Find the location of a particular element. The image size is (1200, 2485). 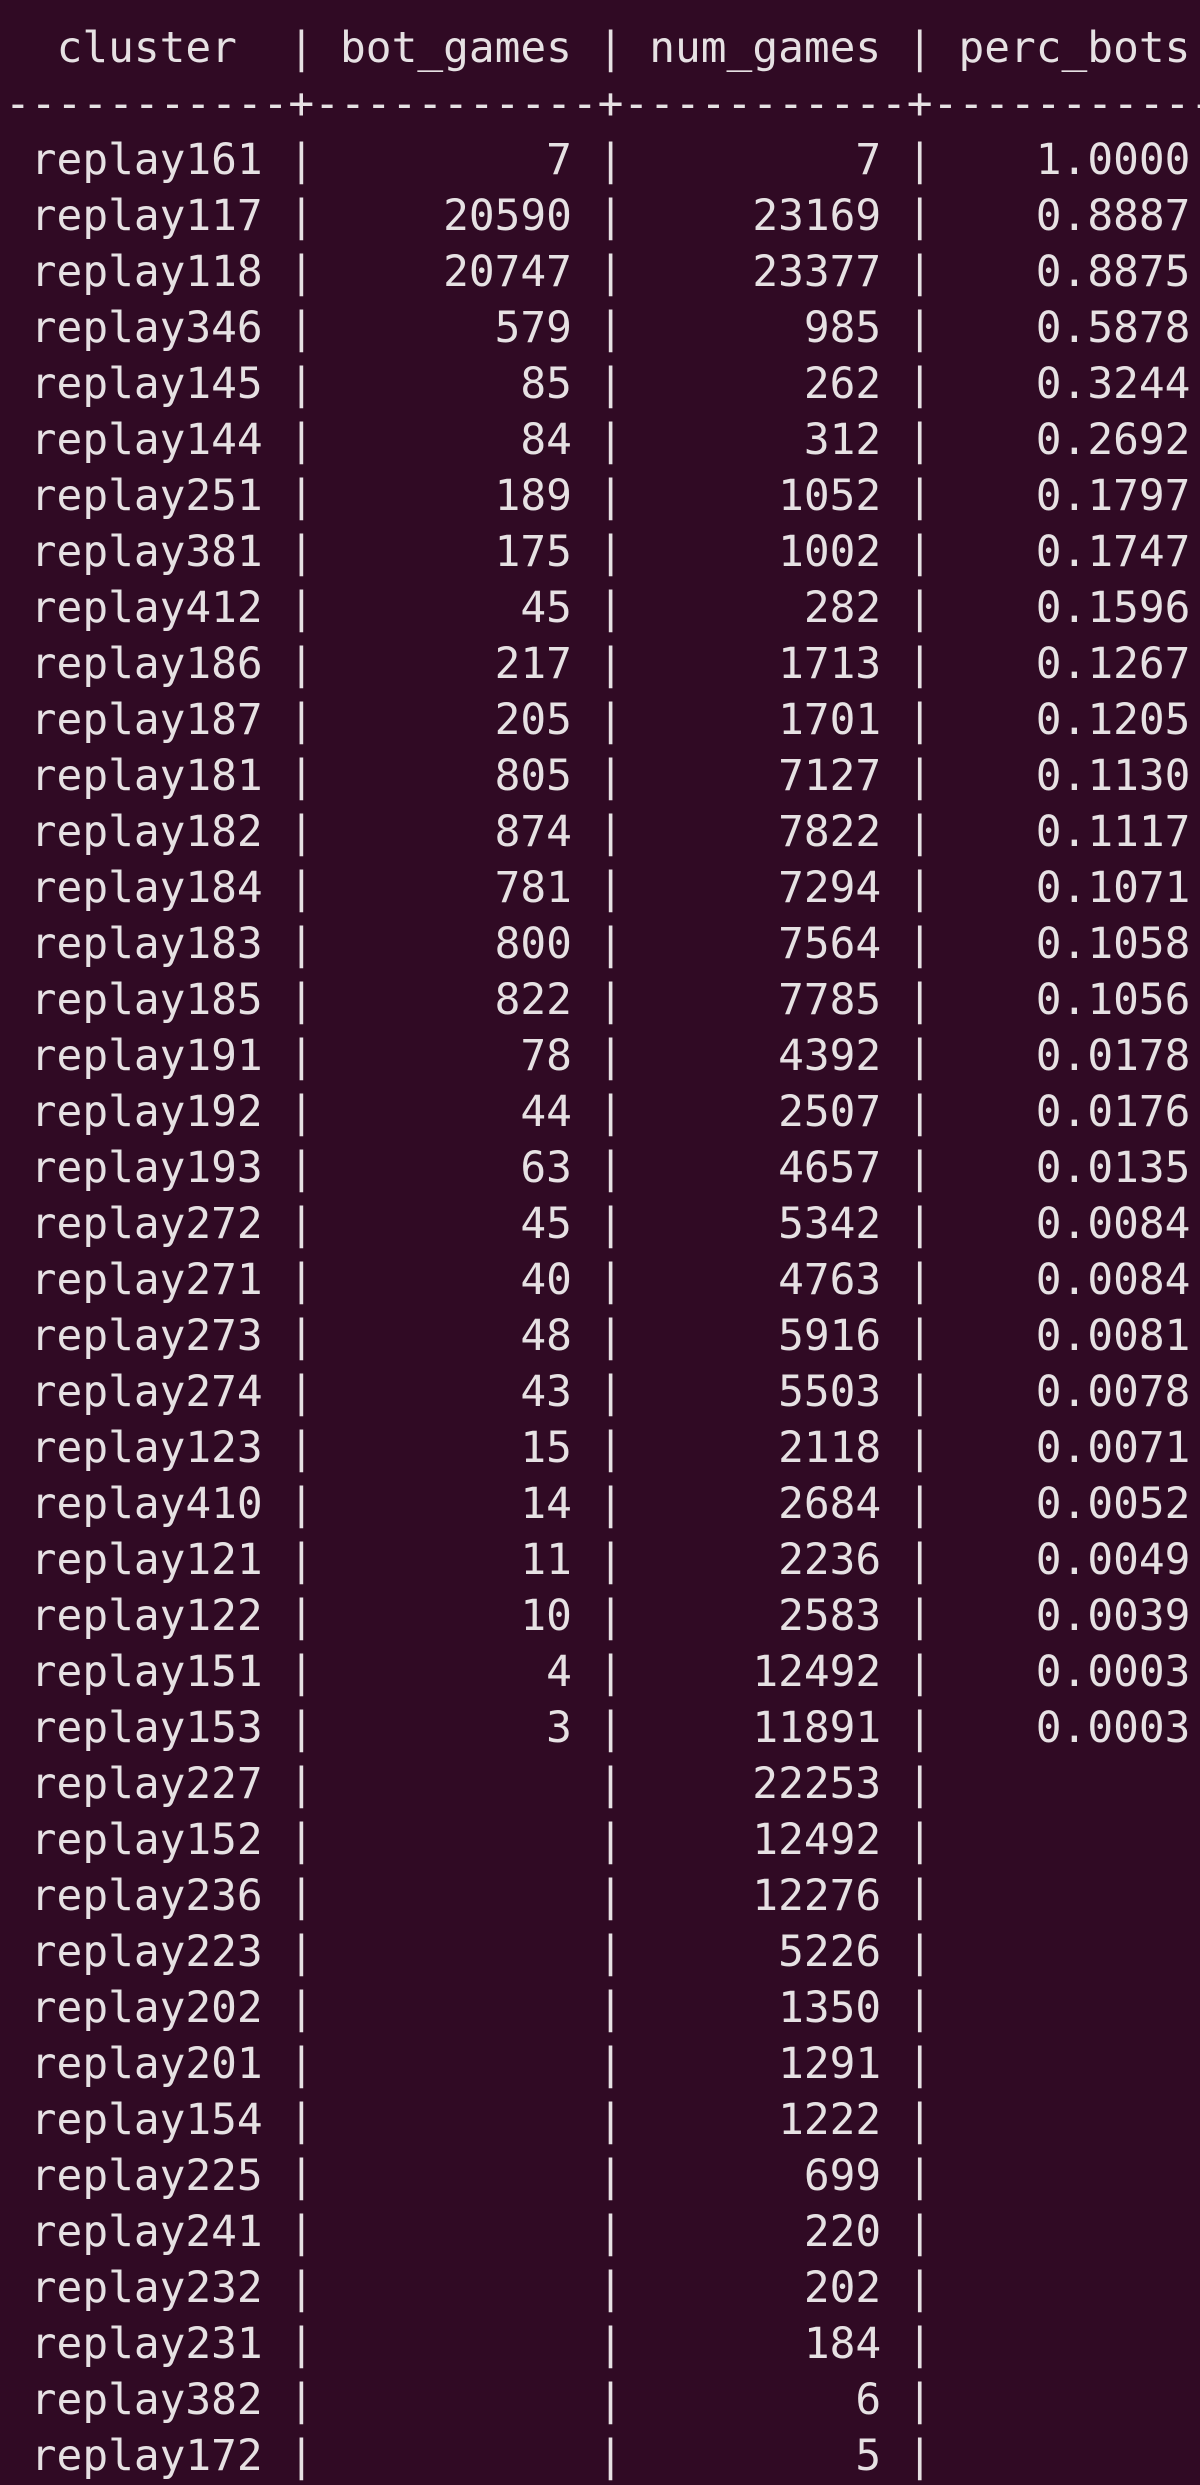

num-games-cell: 5 is located at coordinates (868, 2456).